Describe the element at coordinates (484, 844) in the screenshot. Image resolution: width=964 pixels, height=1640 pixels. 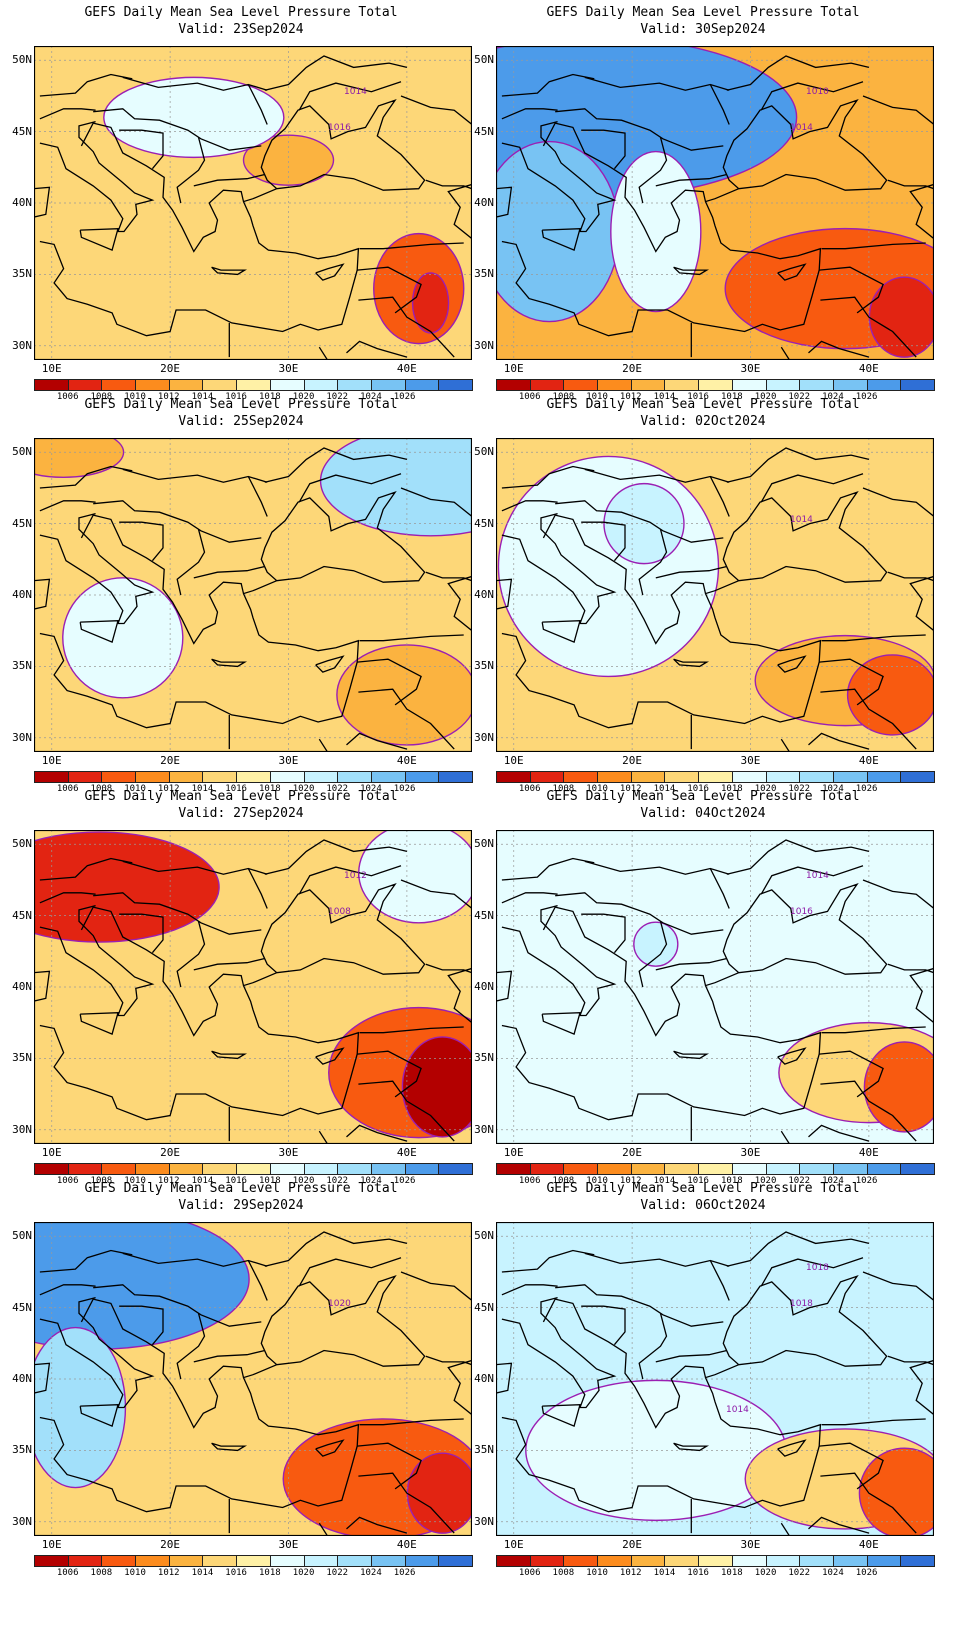
I see `latitude-label: 50N` at that location.